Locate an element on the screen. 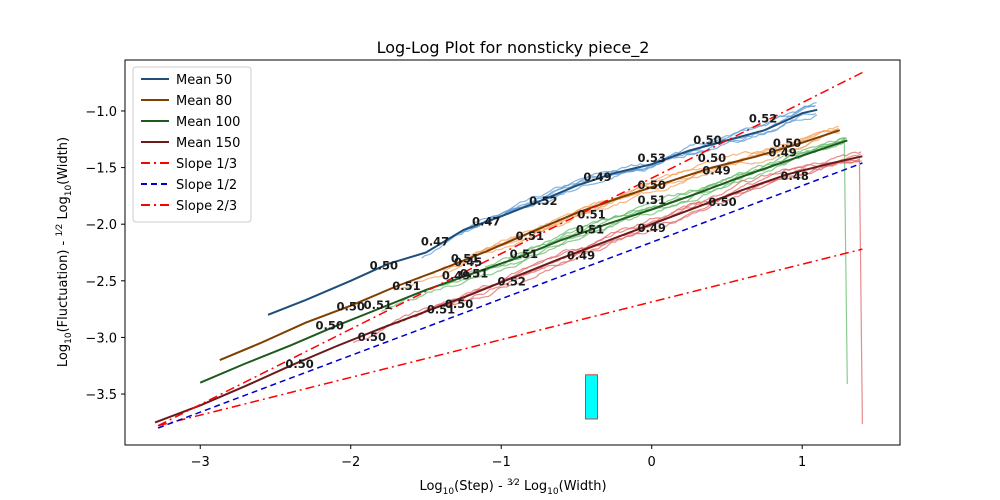 The image size is (1000, 500). legend-label: Mean 150 is located at coordinates (208, 143).